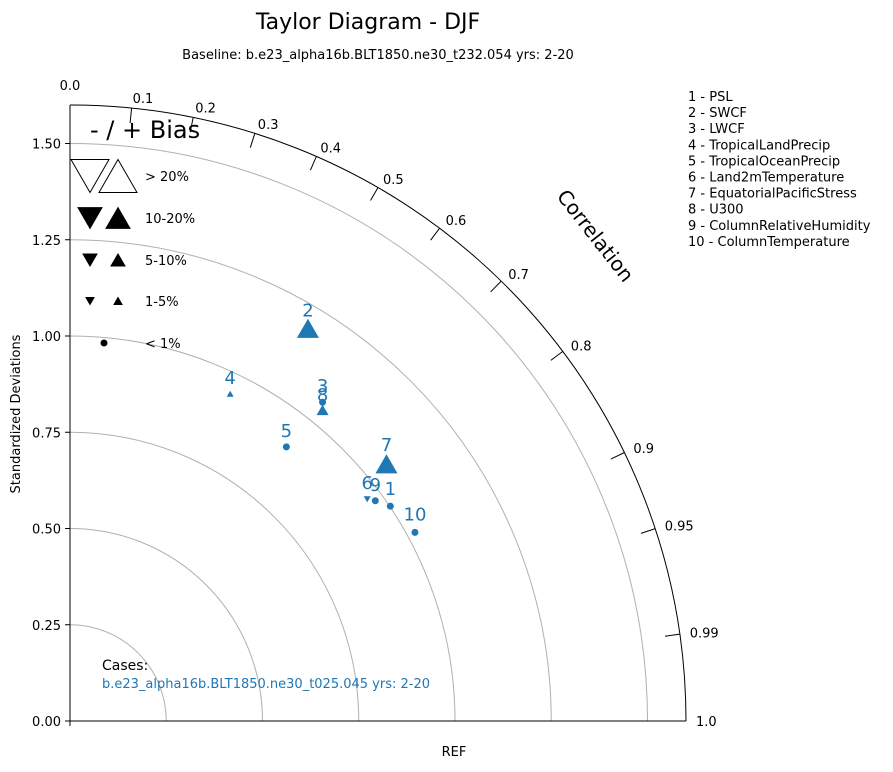 The height and width of the screenshot is (772, 893). What do you see at coordinates (145, 130) in the screenshot?
I see `bias-legend-title: - / + Bias` at bounding box center [145, 130].